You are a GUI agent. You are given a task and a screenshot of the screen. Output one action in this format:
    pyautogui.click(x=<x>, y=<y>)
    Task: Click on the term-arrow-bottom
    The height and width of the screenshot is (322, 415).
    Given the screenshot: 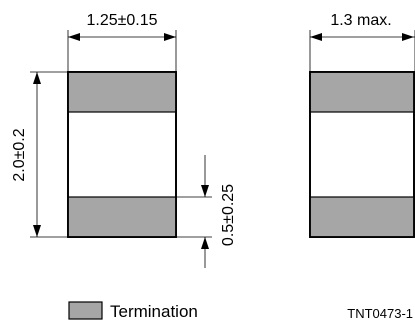 What is the action you would take?
    pyautogui.click(x=205, y=243)
    